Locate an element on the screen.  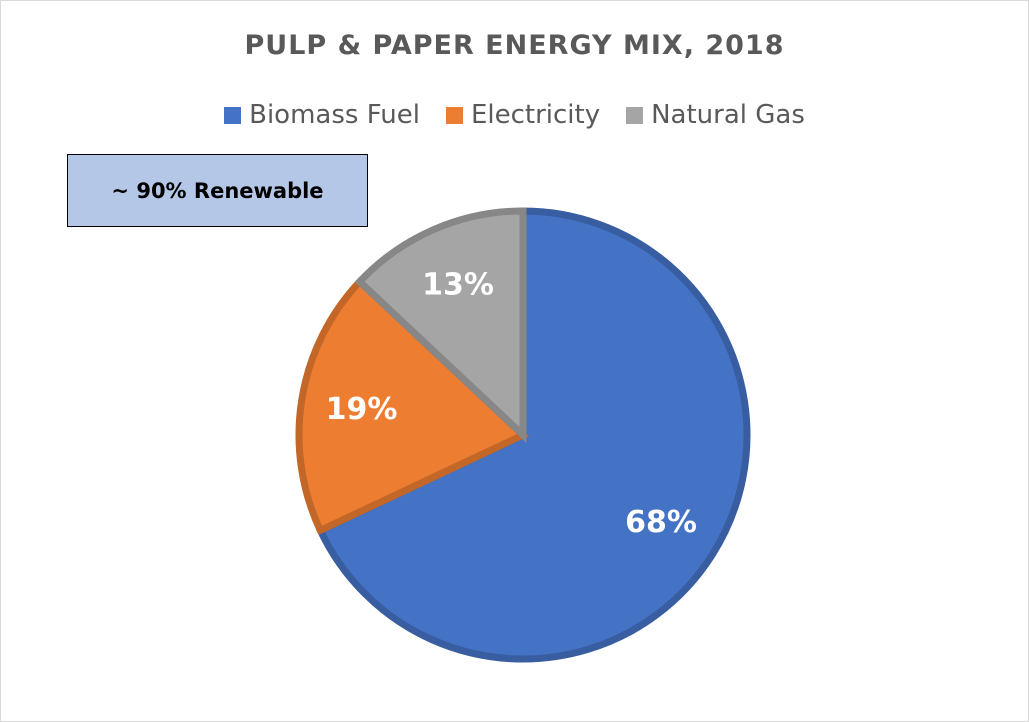
legend-label-natural-gas: Natural Gas is located at coordinates (728, 115).